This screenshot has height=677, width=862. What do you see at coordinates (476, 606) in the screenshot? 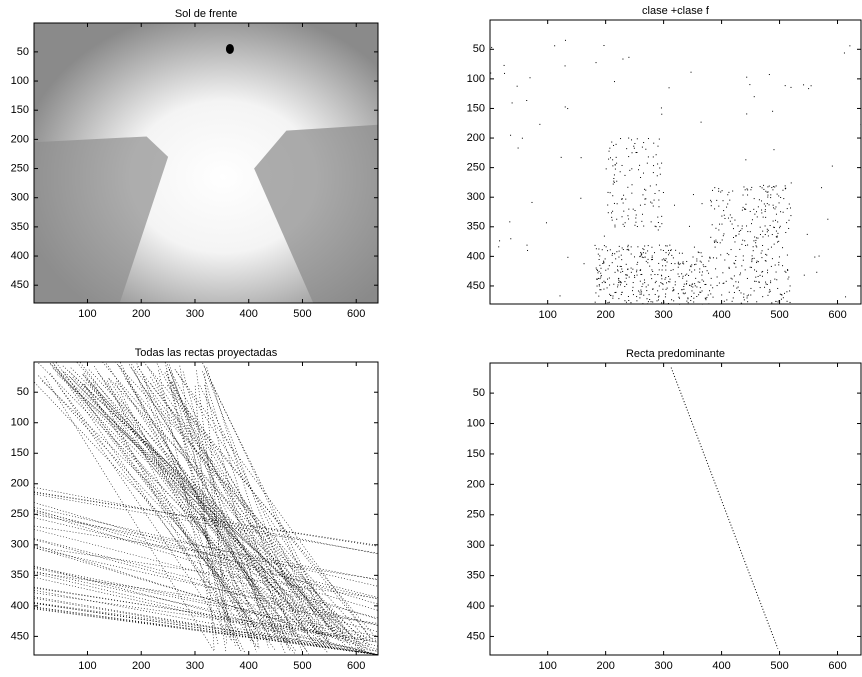
I see `y-tick-label: 400` at bounding box center [476, 606].